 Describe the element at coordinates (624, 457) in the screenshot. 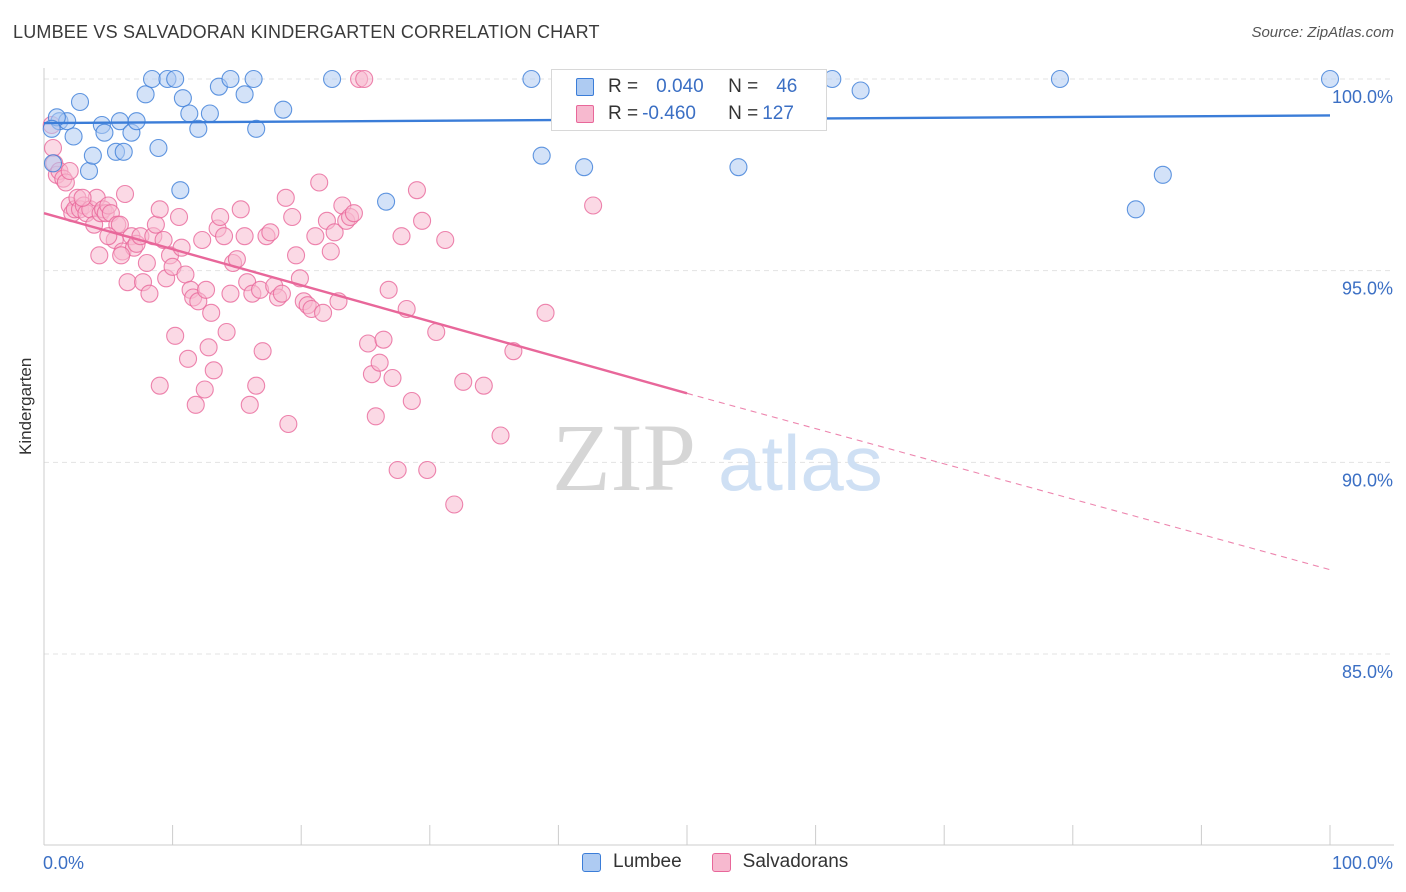

I see `watermark-zip: ZIP` at that location.